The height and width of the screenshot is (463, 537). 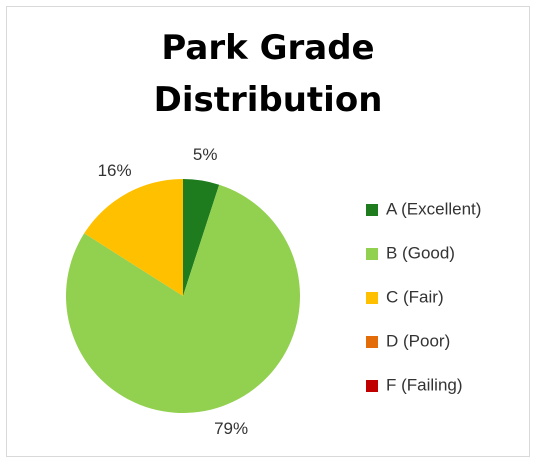 What do you see at coordinates (205, 154) in the screenshot?
I see `data-label: 5%` at bounding box center [205, 154].